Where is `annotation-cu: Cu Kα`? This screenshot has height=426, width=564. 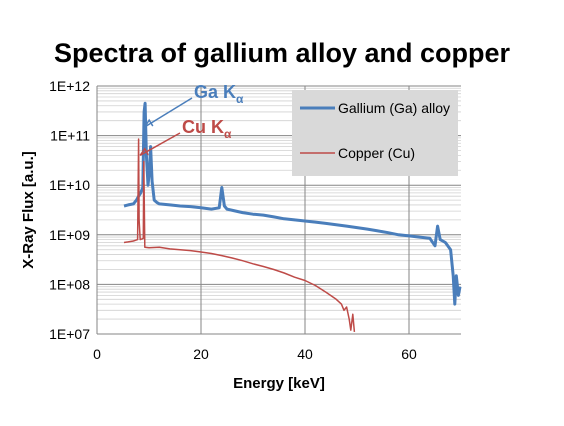
annotation-cu: Cu Kα is located at coordinates (185, 136).